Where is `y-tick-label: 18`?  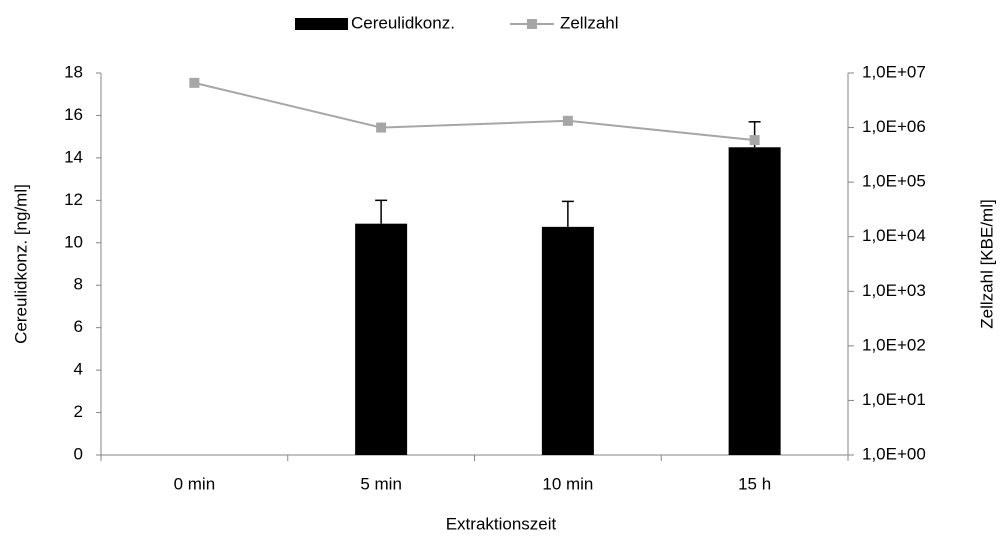 y-tick-label: 18 is located at coordinates (73, 71).